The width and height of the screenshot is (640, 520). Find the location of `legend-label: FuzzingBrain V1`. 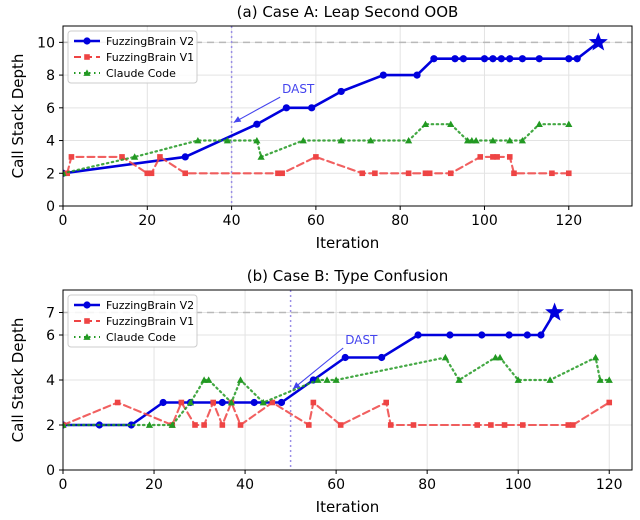

legend-label: FuzzingBrain V1 is located at coordinates (150, 321).